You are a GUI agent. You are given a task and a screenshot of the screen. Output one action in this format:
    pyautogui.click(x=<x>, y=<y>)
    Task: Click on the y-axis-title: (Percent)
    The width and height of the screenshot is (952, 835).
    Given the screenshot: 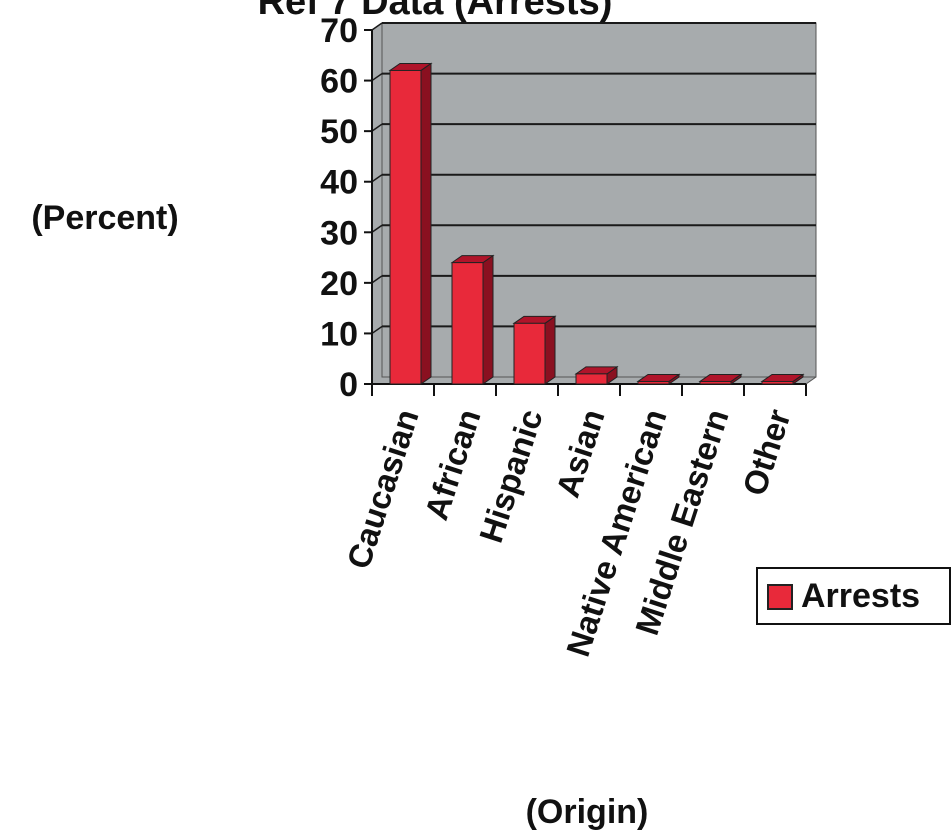 What is the action you would take?
    pyautogui.click(x=104, y=218)
    